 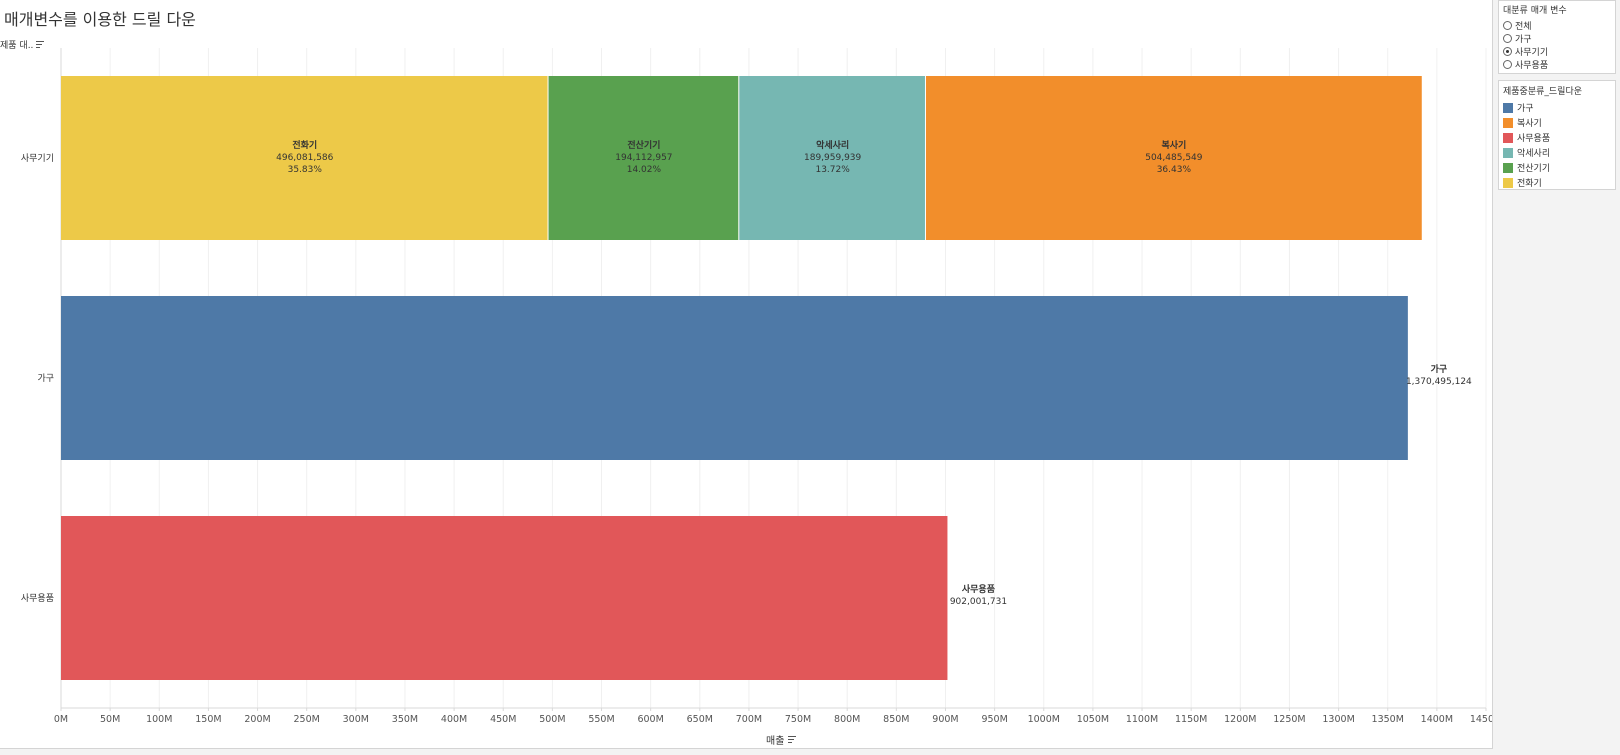 What do you see at coordinates (1173, 145) in the screenshot?
I see `bar-label-name: 복사기` at bounding box center [1173, 145].